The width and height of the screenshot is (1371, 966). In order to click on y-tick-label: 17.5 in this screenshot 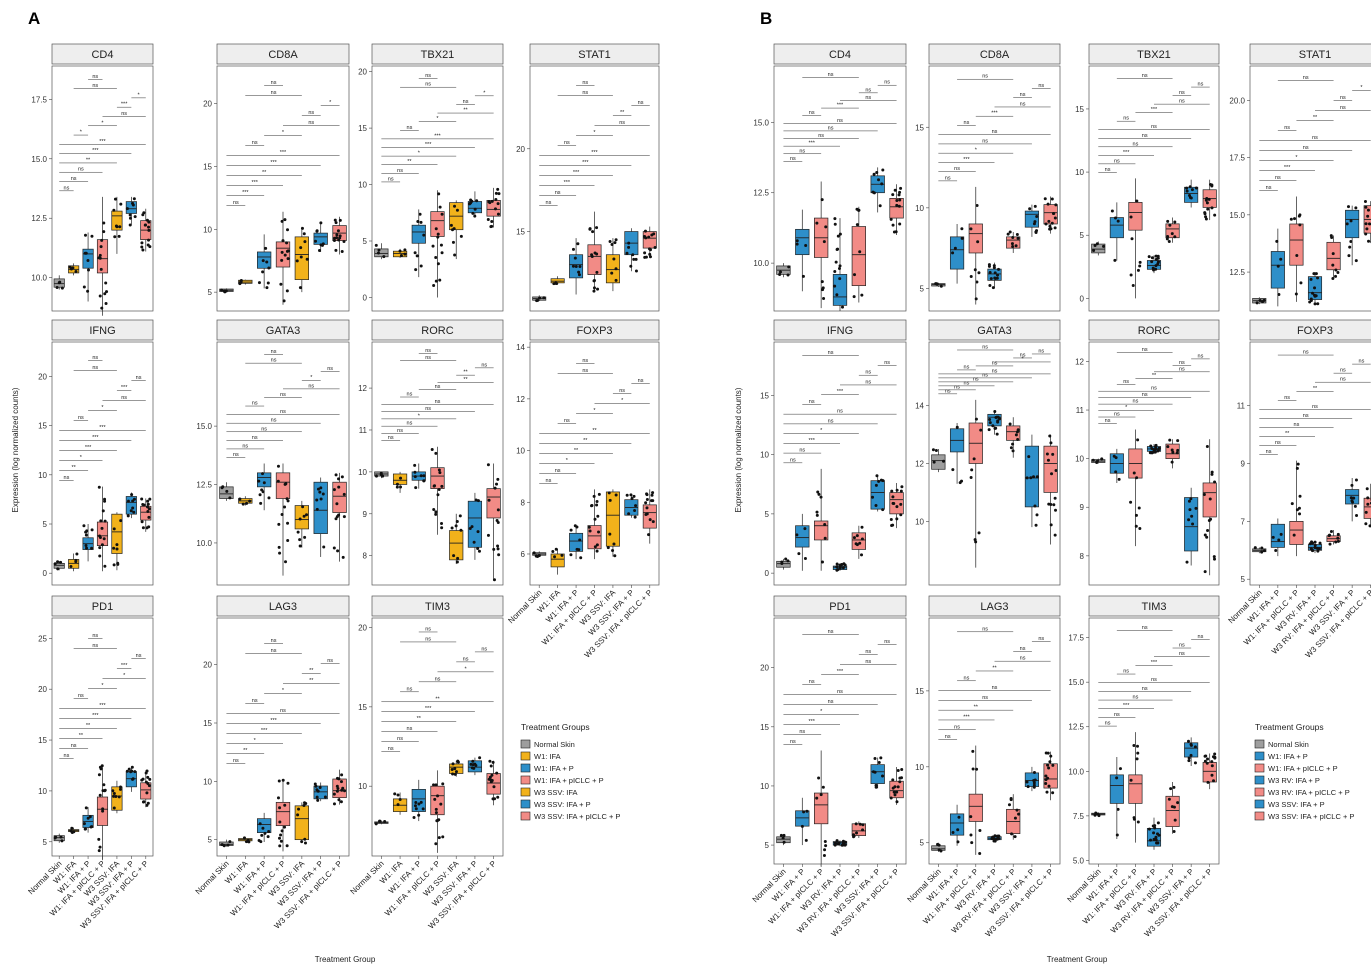, I will do `click(1237, 158)`.